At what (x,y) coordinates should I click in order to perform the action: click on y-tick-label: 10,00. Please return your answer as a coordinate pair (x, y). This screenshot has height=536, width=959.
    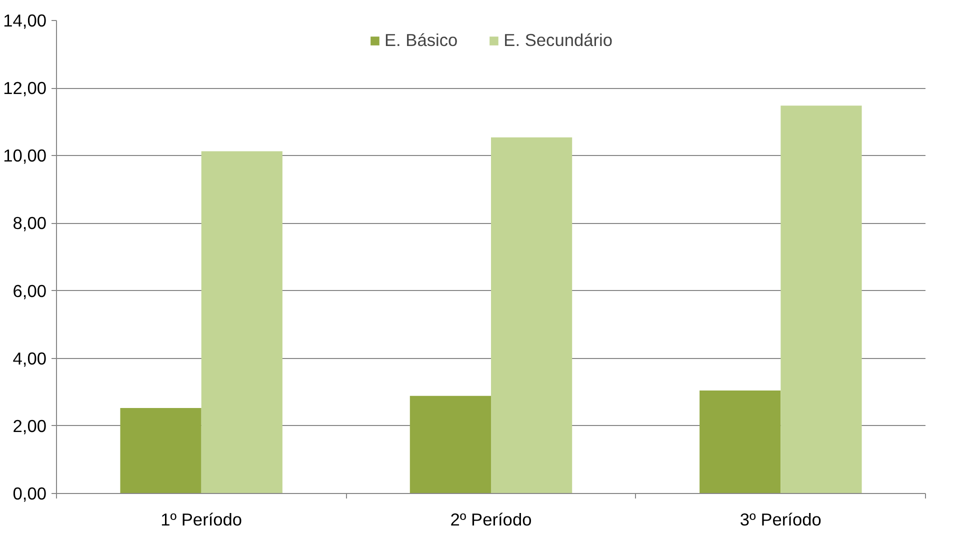
    Looking at the image, I should click on (25, 156).